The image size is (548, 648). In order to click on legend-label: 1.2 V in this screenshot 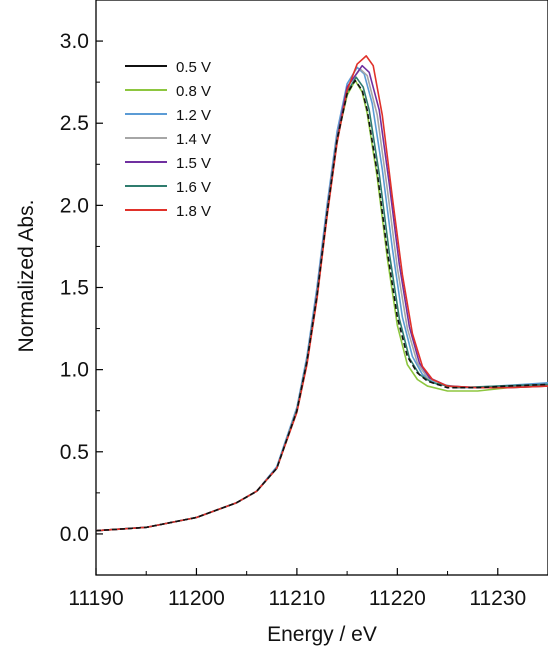, I will do `click(193, 115)`.